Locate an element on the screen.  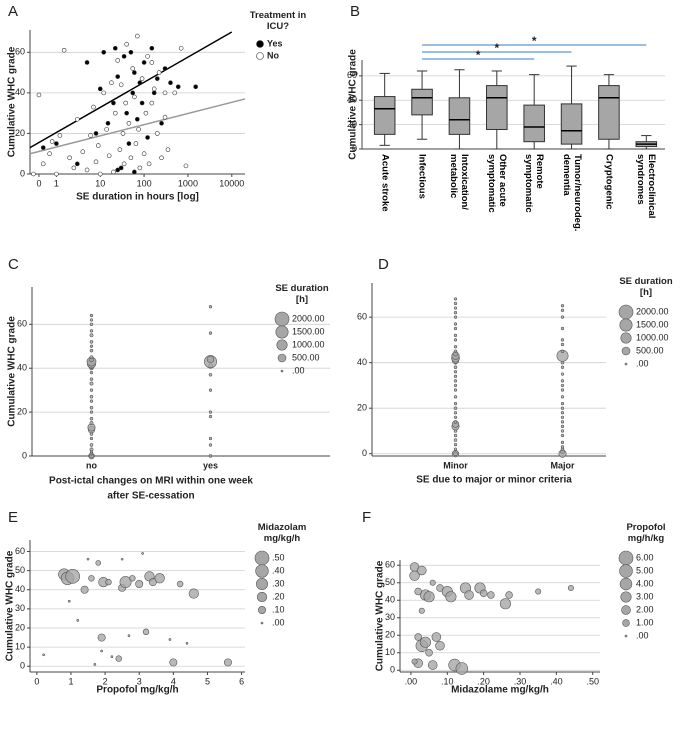
x-tick-label: Other acute symptomatic is located at coordinates (496, 183).